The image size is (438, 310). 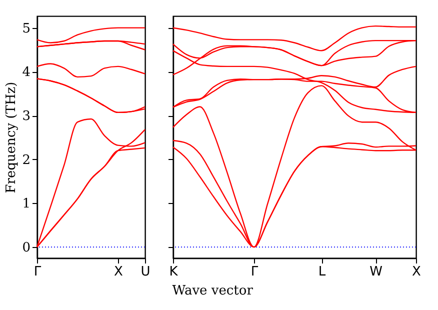 I want to click on y-tick-label: 2, so click(x=26, y=160).